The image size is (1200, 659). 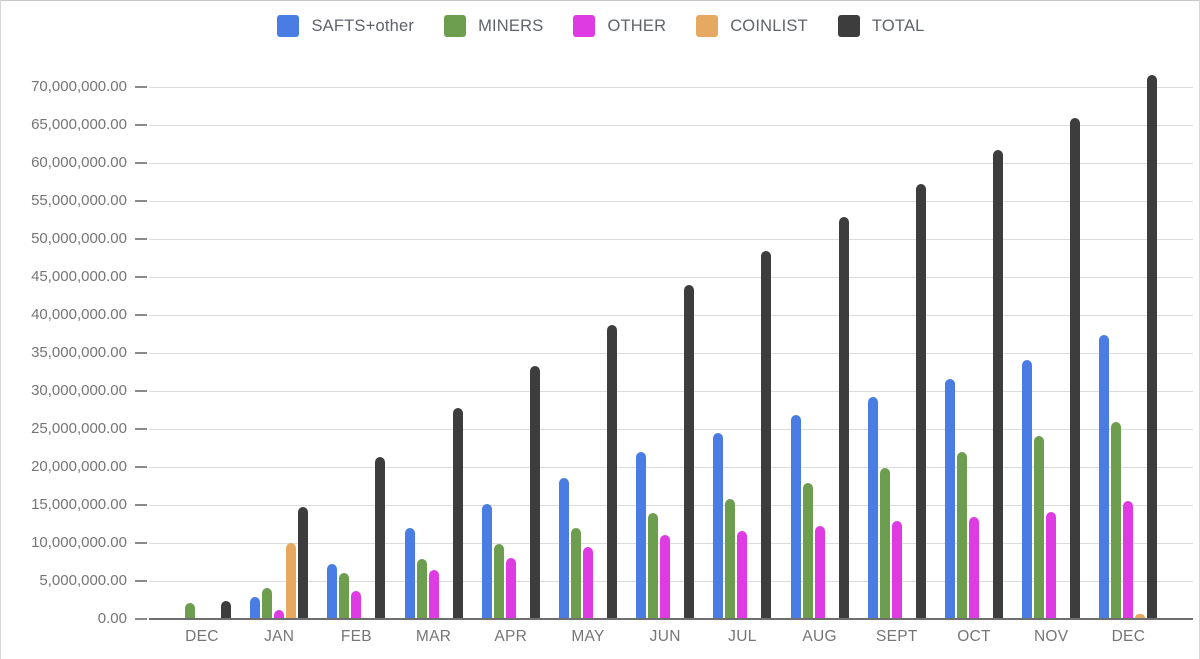 I want to click on legend-label: OTHER, so click(x=637, y=25).